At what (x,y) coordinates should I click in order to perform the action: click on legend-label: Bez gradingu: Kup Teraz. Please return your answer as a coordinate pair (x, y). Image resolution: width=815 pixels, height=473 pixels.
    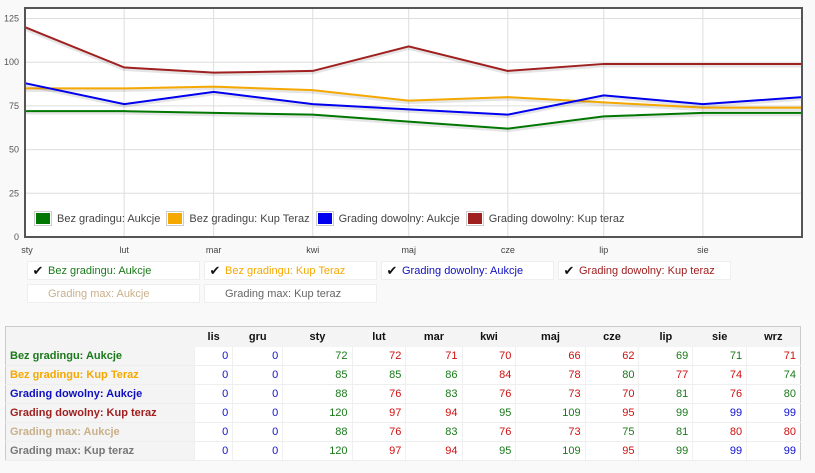
    Looking at the image, I should click on (249, 218).